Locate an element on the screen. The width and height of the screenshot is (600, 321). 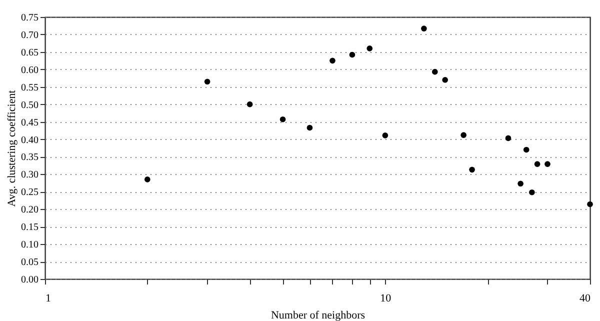
y-tick-label: 0.40 is located at coordinates (29, 140).